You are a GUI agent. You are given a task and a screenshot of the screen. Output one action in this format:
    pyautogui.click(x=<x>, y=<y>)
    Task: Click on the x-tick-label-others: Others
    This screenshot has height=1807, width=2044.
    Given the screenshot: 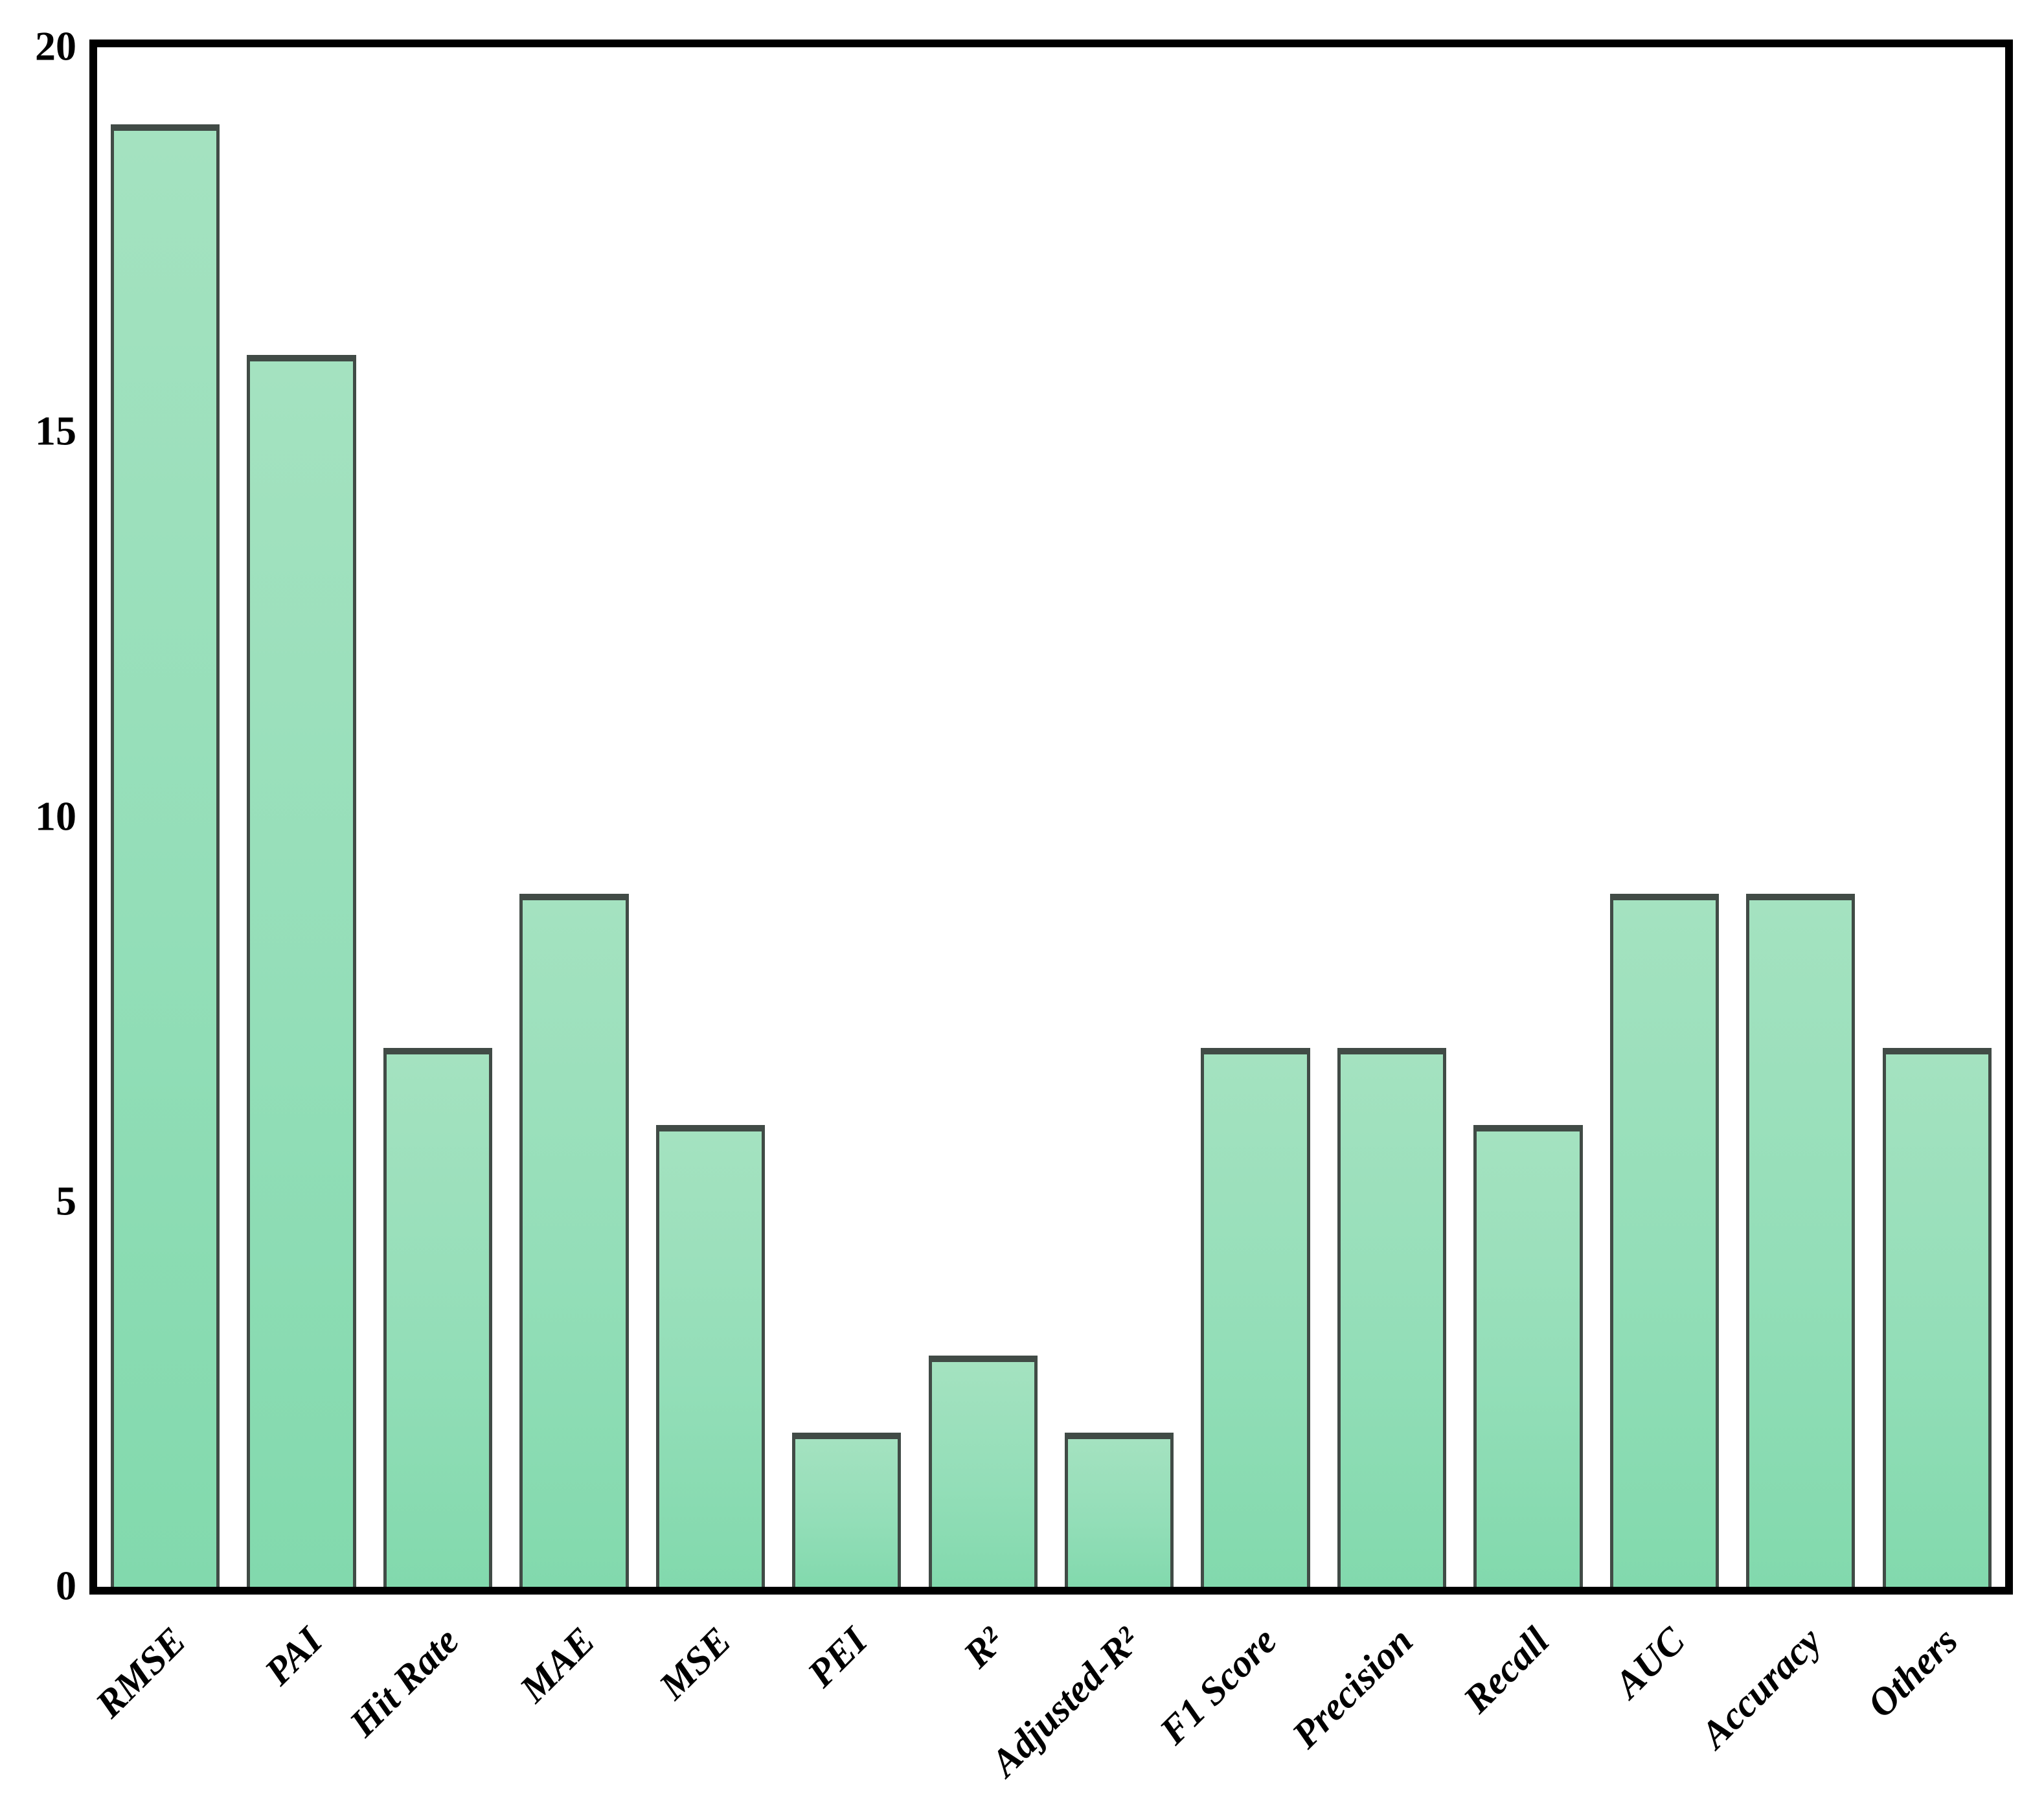 What is the action you would take?
    pyautogui.click(x=1913, y=1672)
    